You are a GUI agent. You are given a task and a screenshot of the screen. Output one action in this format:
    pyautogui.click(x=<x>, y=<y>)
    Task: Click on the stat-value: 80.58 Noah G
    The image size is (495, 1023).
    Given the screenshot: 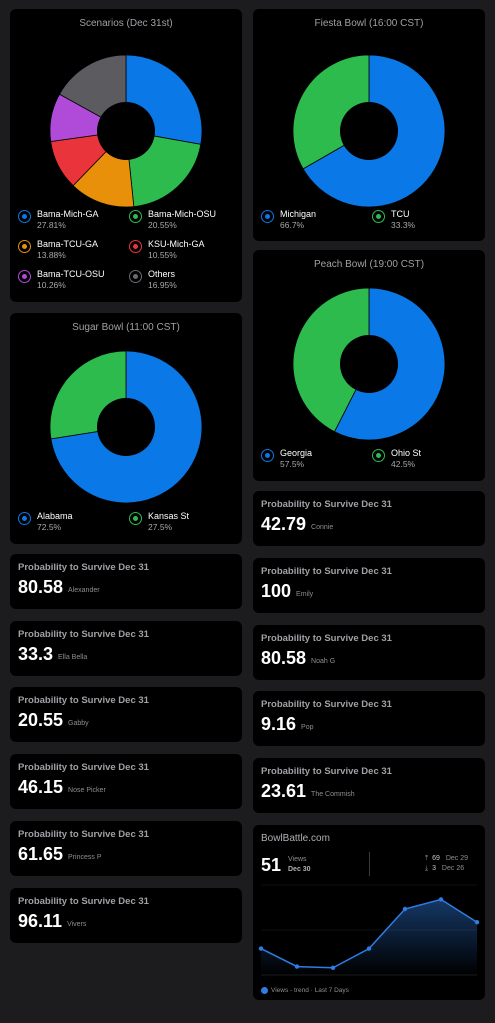 What is the action you would take?
    pyautogui.click(x=298, y=658)
    